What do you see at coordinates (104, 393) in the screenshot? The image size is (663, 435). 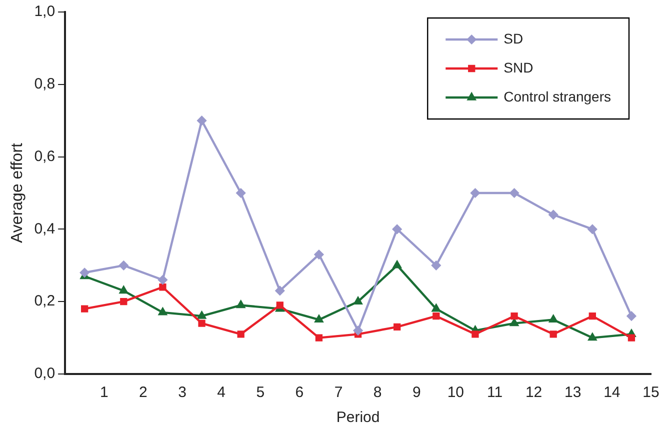 I see `x-tick-label: 1` at bounding box center [104, 393].